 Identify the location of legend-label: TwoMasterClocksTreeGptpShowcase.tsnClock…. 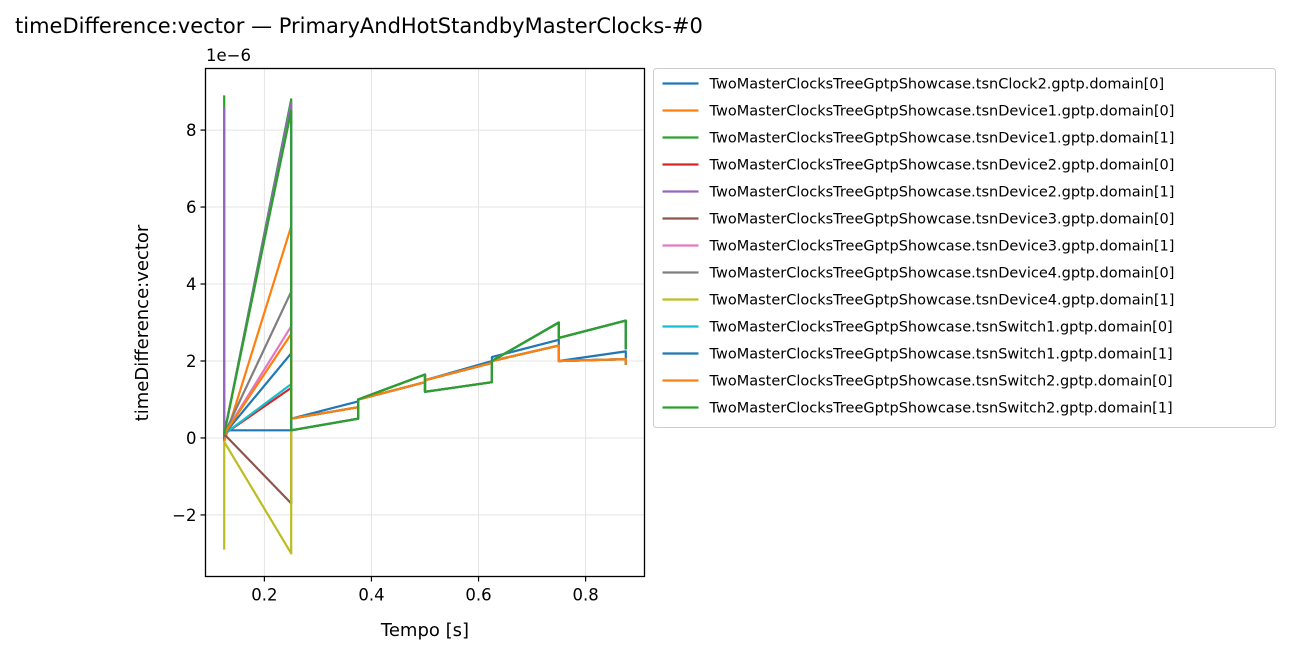
(937, 85).